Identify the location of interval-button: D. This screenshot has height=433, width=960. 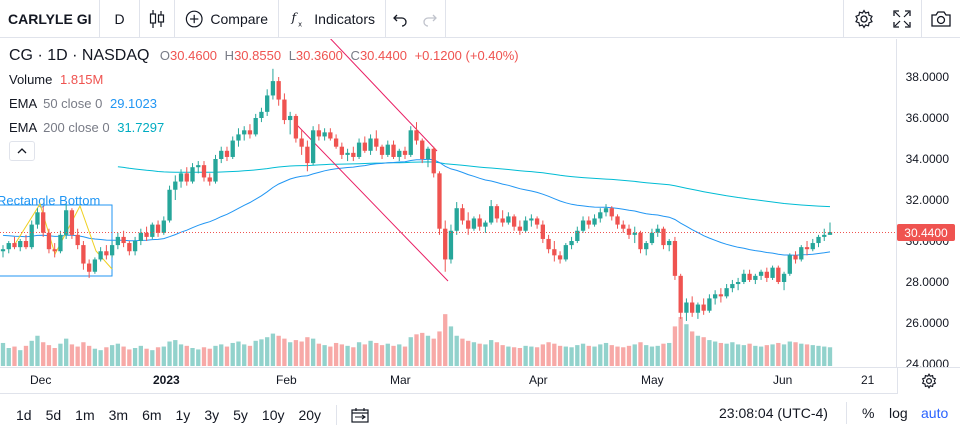
(120, 19).